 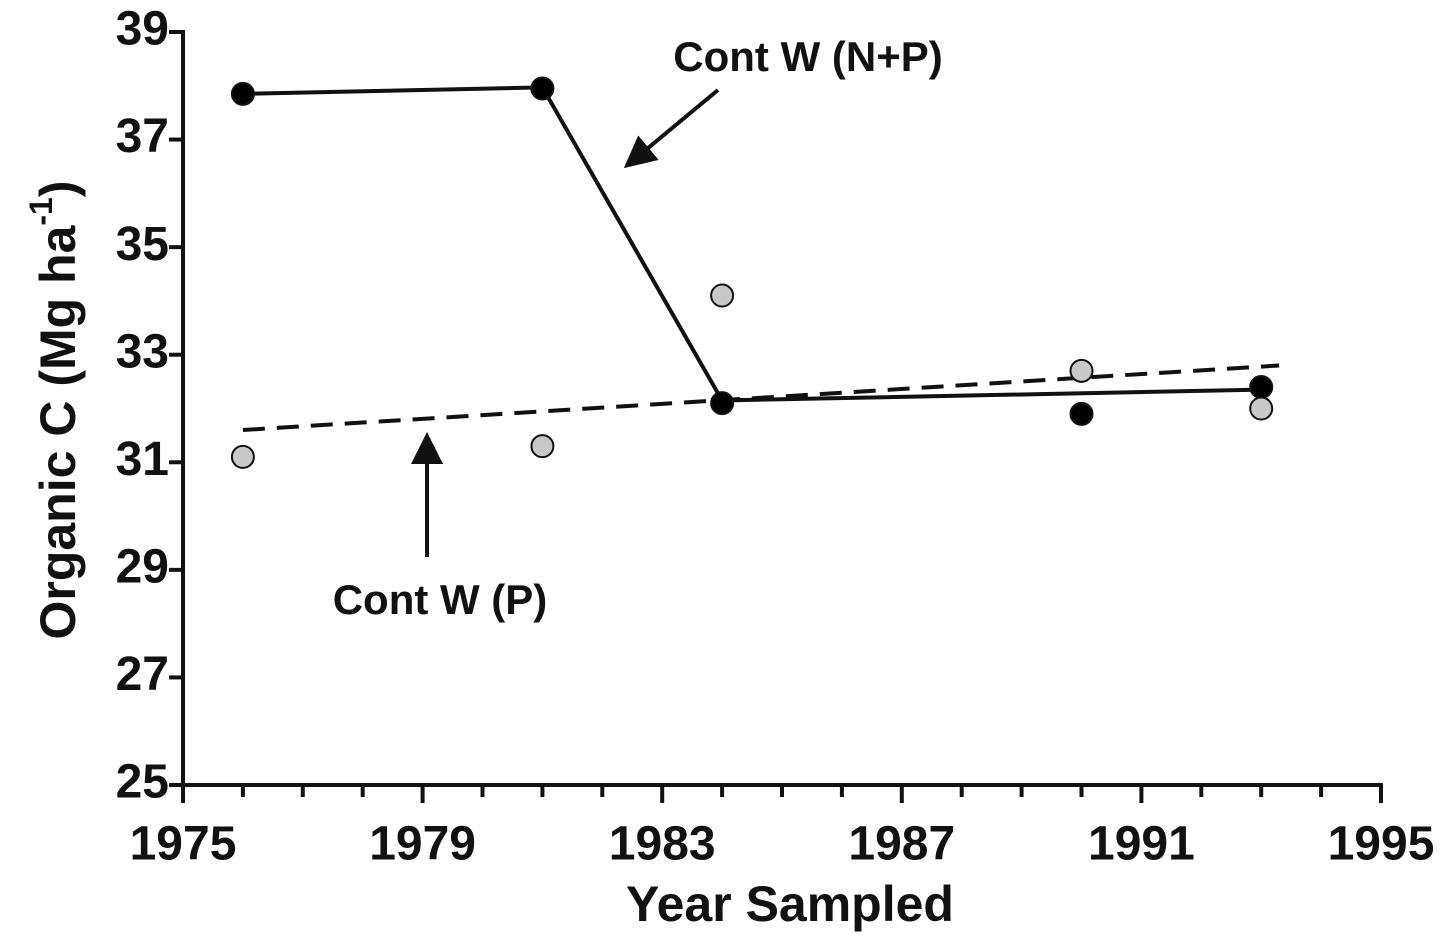 What do you see at coordinates (142, 674) in the screenshot?
I see `y-tick-label: 27` at bounding box center [142, 674].